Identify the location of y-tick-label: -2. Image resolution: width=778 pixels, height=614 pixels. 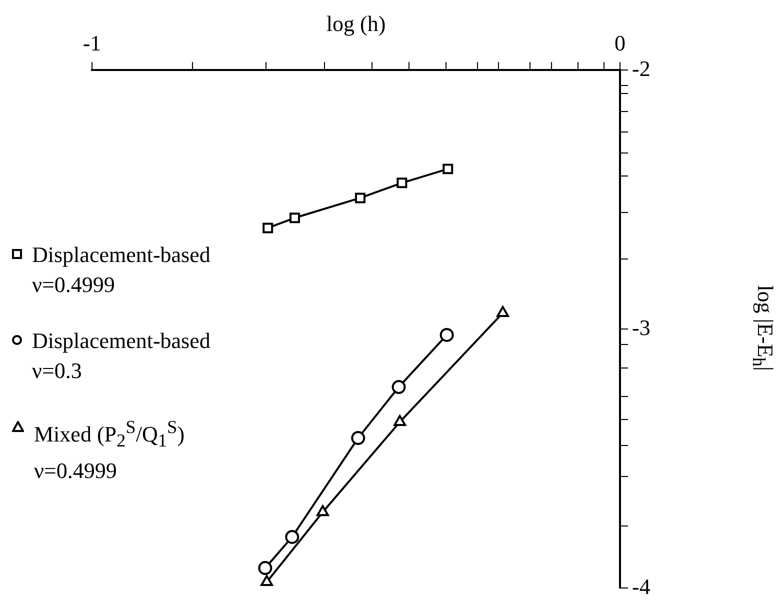
(641, 68).